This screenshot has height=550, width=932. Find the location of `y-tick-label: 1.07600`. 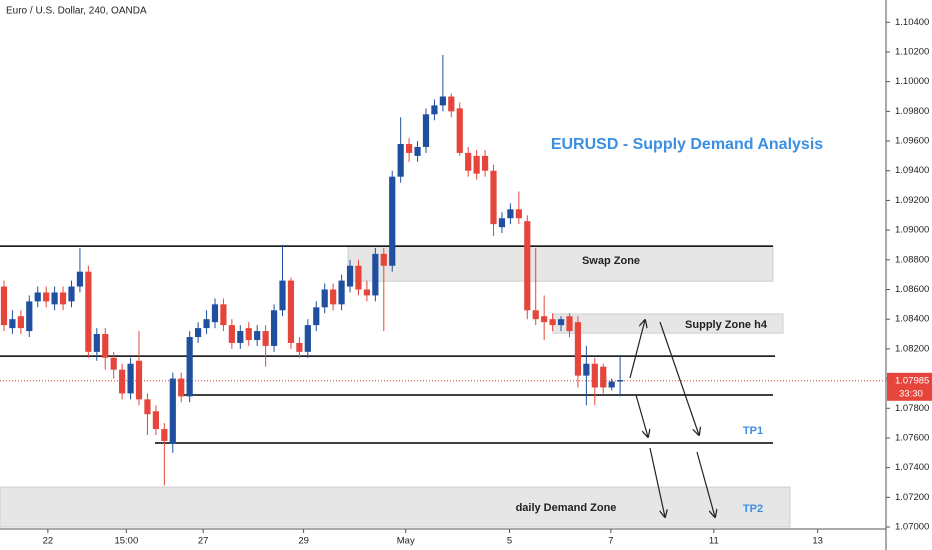

y-tick-label: 1.07600 is located at coordinates (912, 437).